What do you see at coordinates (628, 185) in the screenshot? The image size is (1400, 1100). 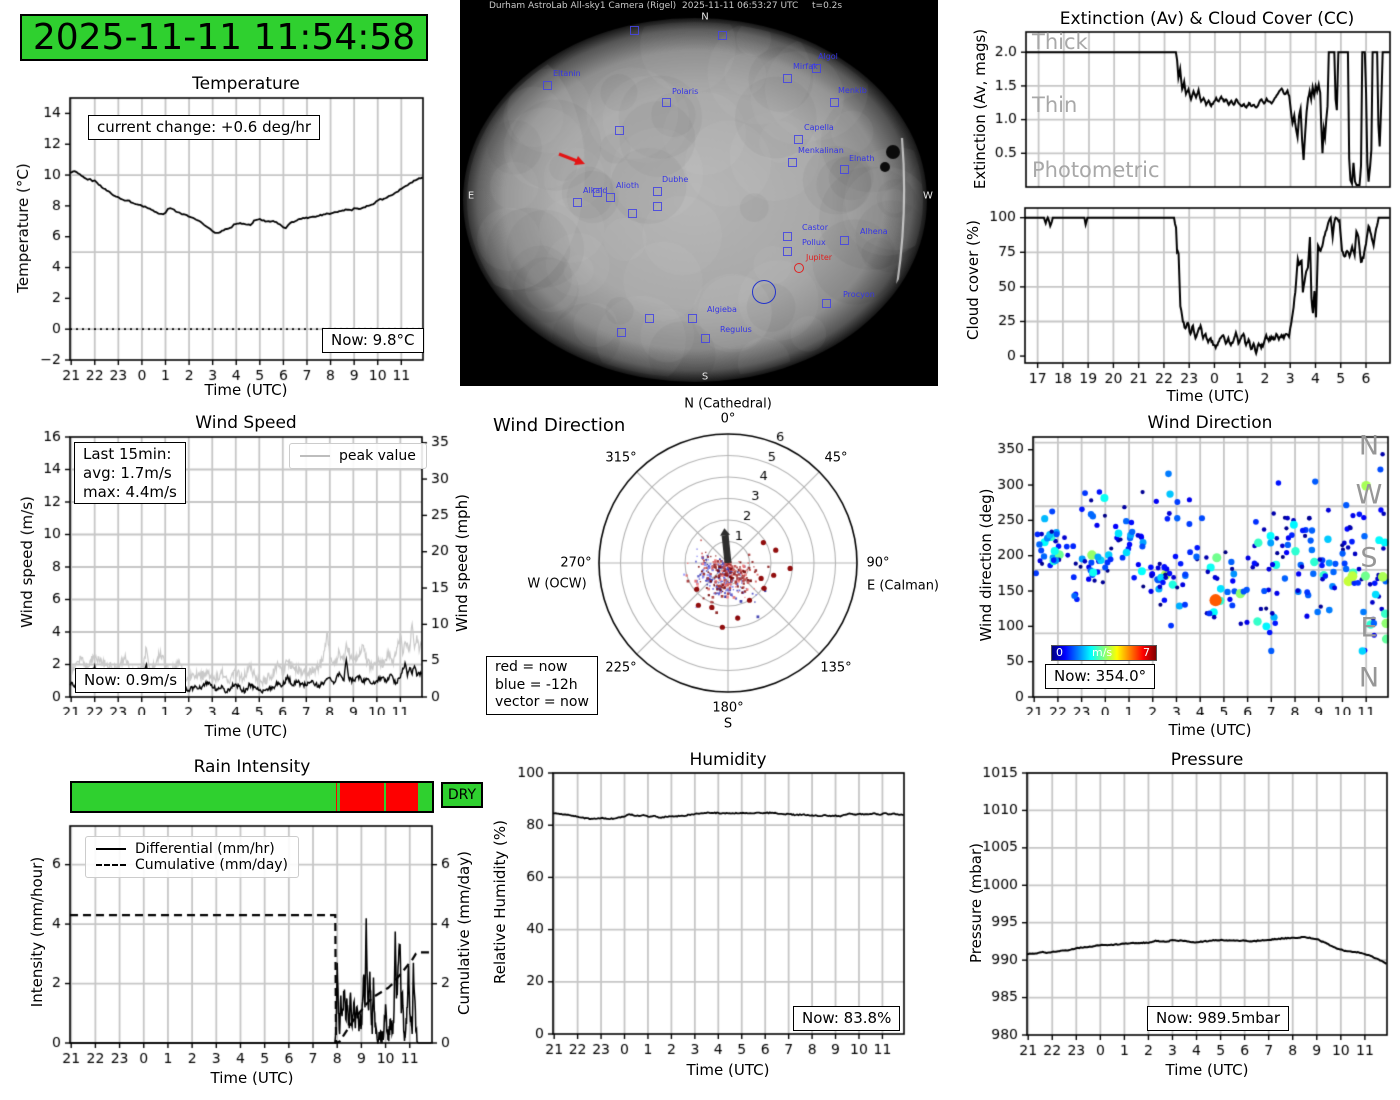 I see `star-label: Alioth` at bounding box center [628, 185].